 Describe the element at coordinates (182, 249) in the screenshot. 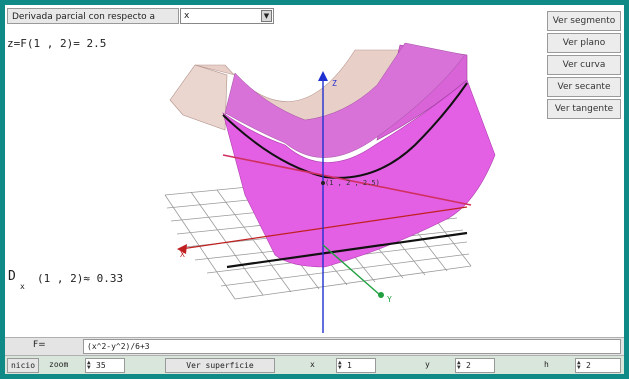

I see `x-axis-arrow` at that location.